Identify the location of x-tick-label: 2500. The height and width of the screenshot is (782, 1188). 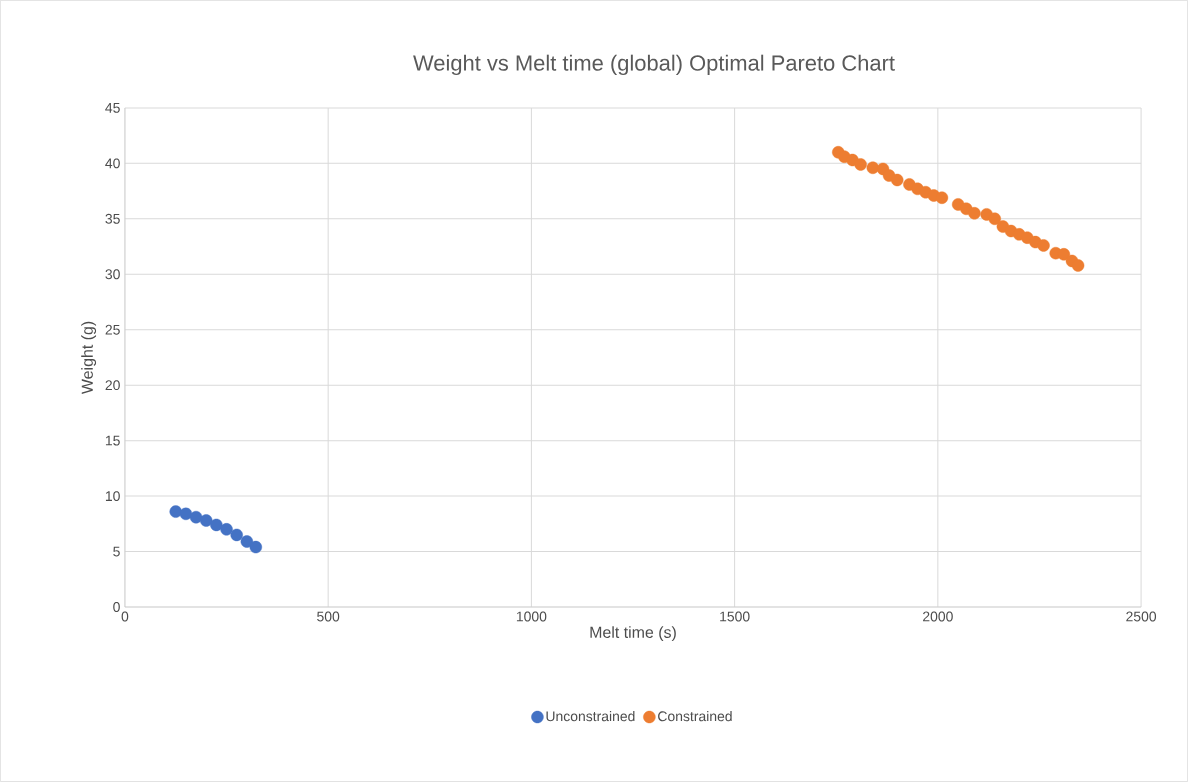
(1141, 616).